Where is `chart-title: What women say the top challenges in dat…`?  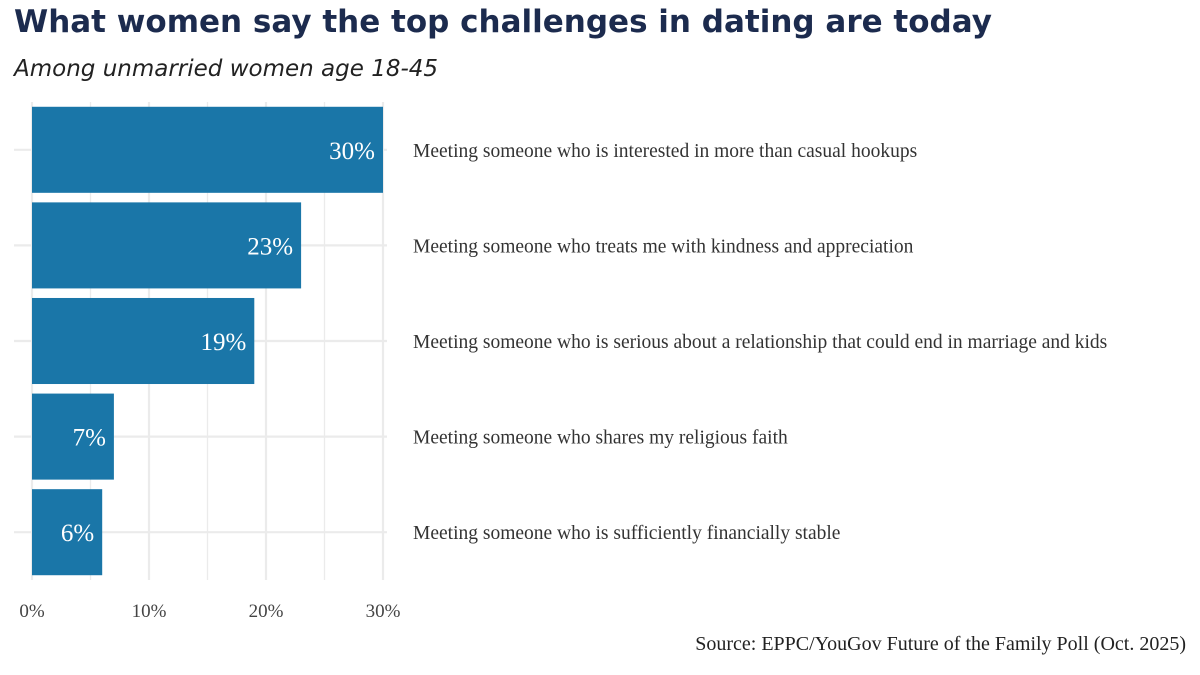 chart-title: What women say the top challenges in dat… is located at coordinates (503, 22).